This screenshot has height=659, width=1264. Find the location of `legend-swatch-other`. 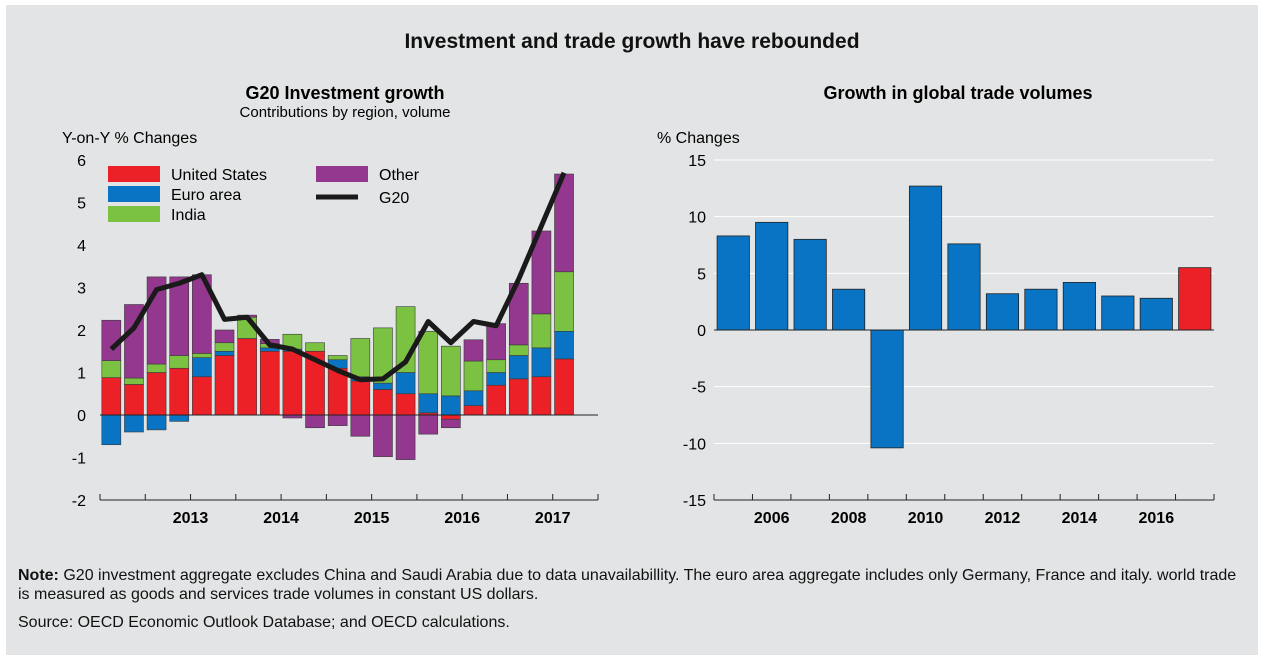

legend-swatch-other is located at coordinates (342, 174).